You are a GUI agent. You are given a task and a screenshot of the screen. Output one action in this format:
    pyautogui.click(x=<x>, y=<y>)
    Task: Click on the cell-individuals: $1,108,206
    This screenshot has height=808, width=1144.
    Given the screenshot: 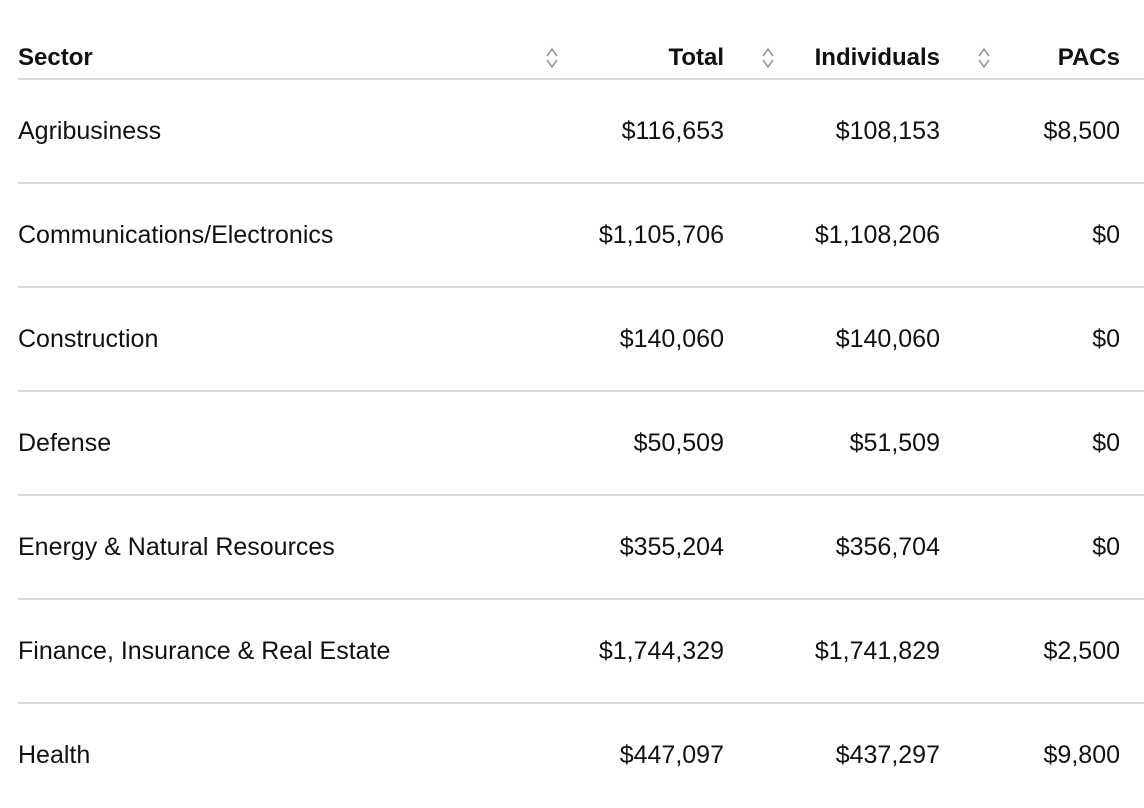 What is the action you would take?
    pyautogui.click(x=877, y=235)
    